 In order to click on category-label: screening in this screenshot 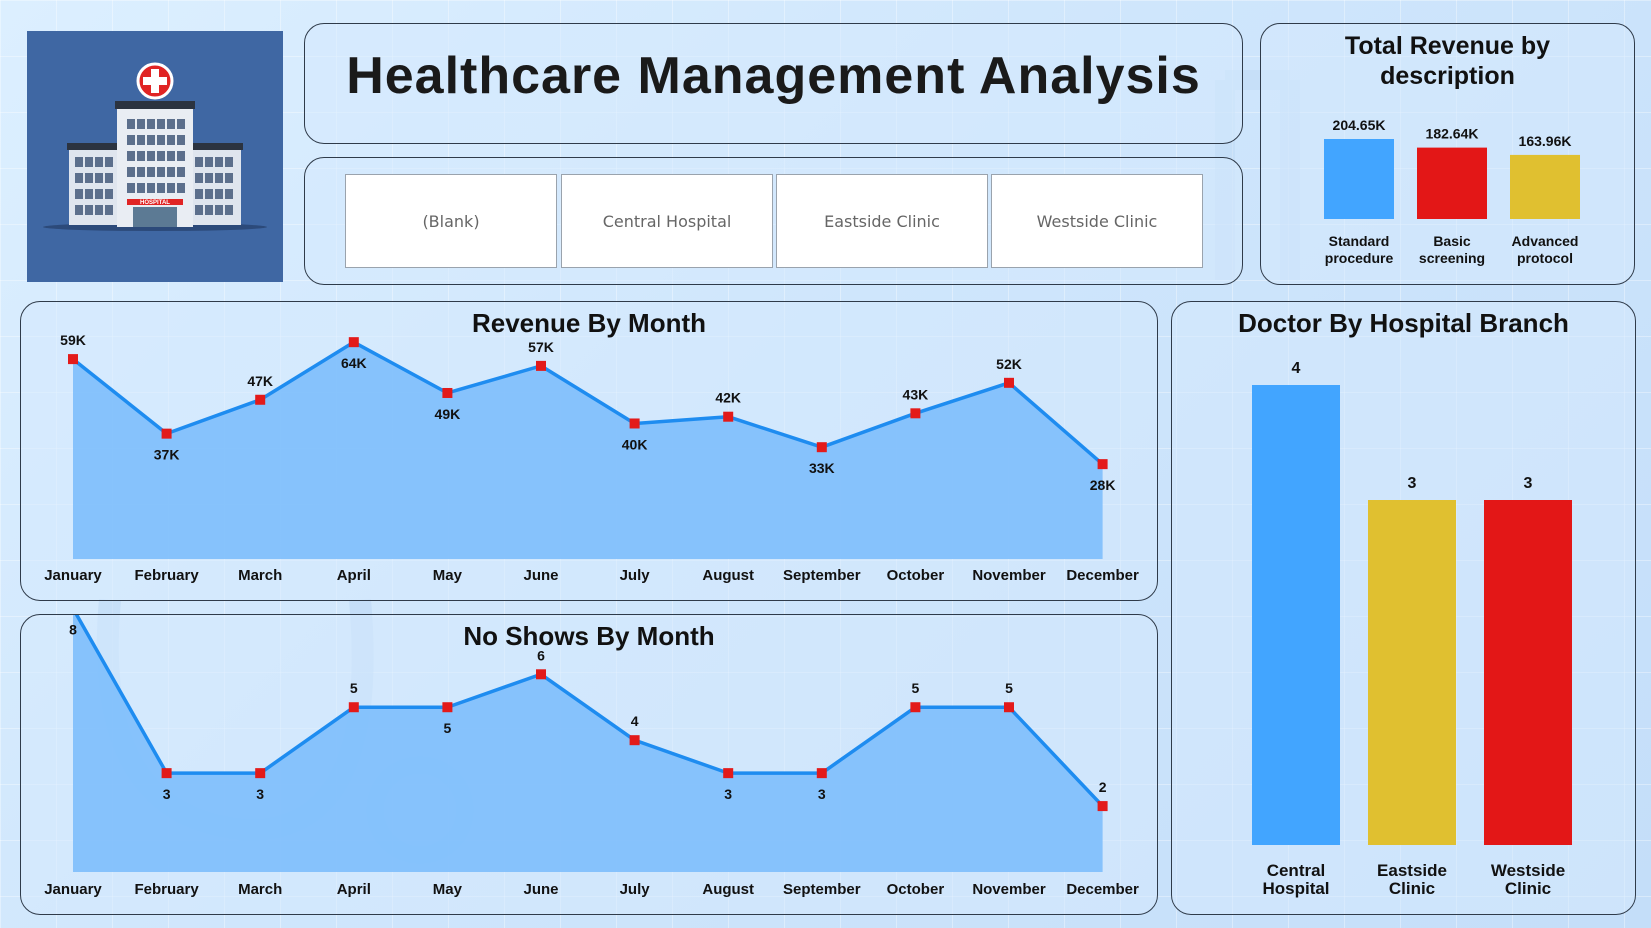, I will do `click(1452, 258)`.